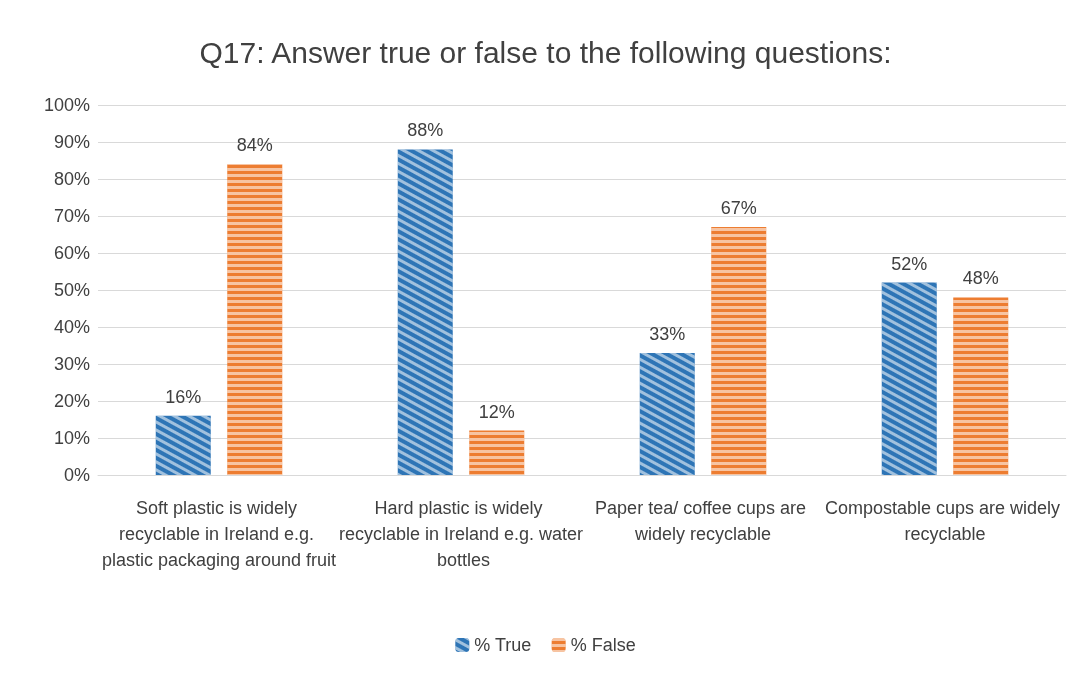 The height and width of the screenshot is (679, 1091). Describe the element at coordinates (71, 290) in the screenshot. I see `y-tick-label: 50%` at that location.